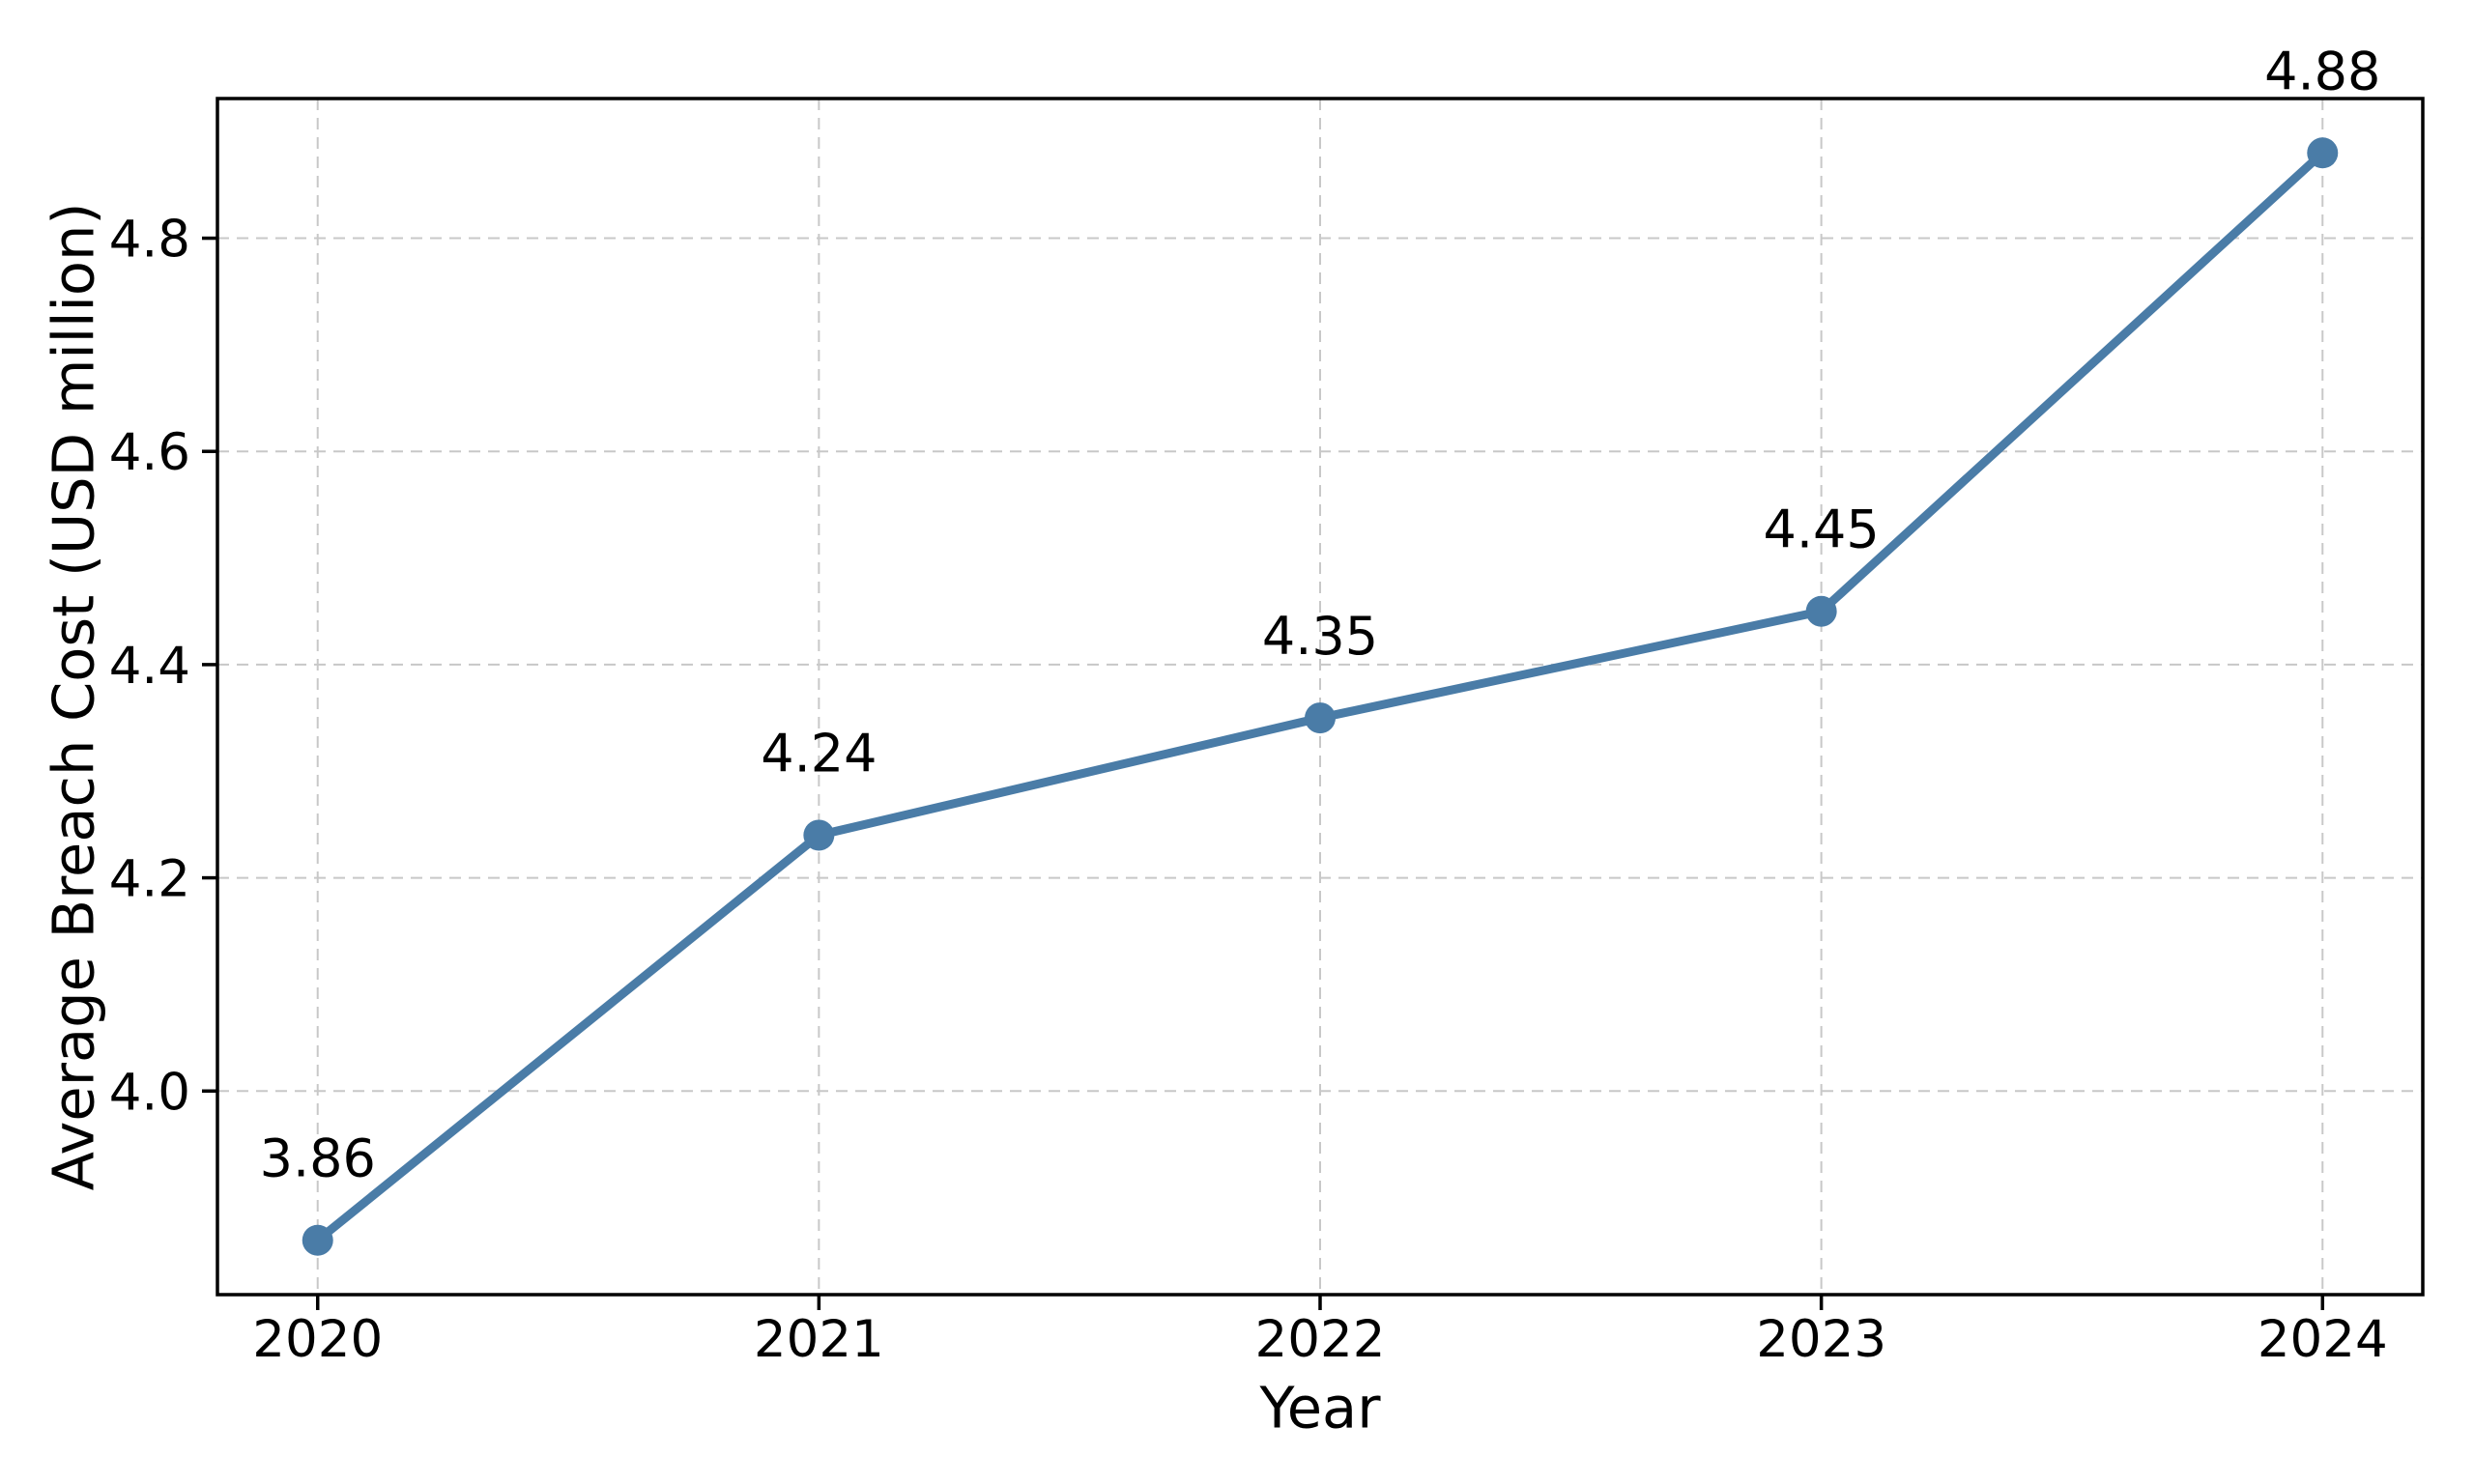 This screenshot has height=1484, width=2474. I want to click on y-tick-label: 4.0, so click(149, 1092).